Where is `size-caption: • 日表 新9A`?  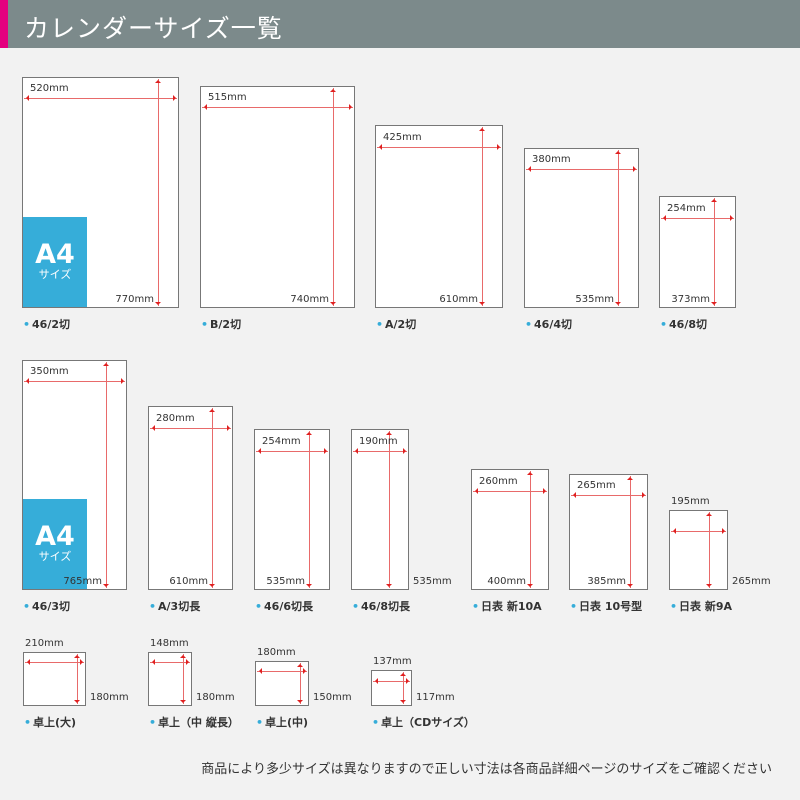
size-caption: • 日表 新9A is located at coordinates (701, 606).